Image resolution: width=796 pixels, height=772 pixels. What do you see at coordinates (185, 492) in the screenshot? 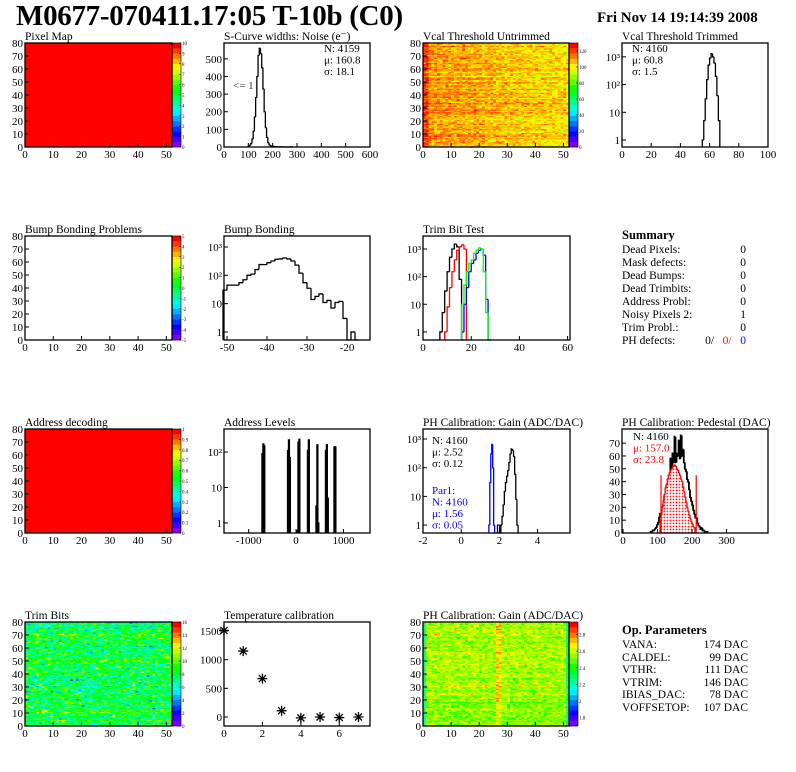
I see `palette-tick-label: 0.4` at bounding box center [185, 492].